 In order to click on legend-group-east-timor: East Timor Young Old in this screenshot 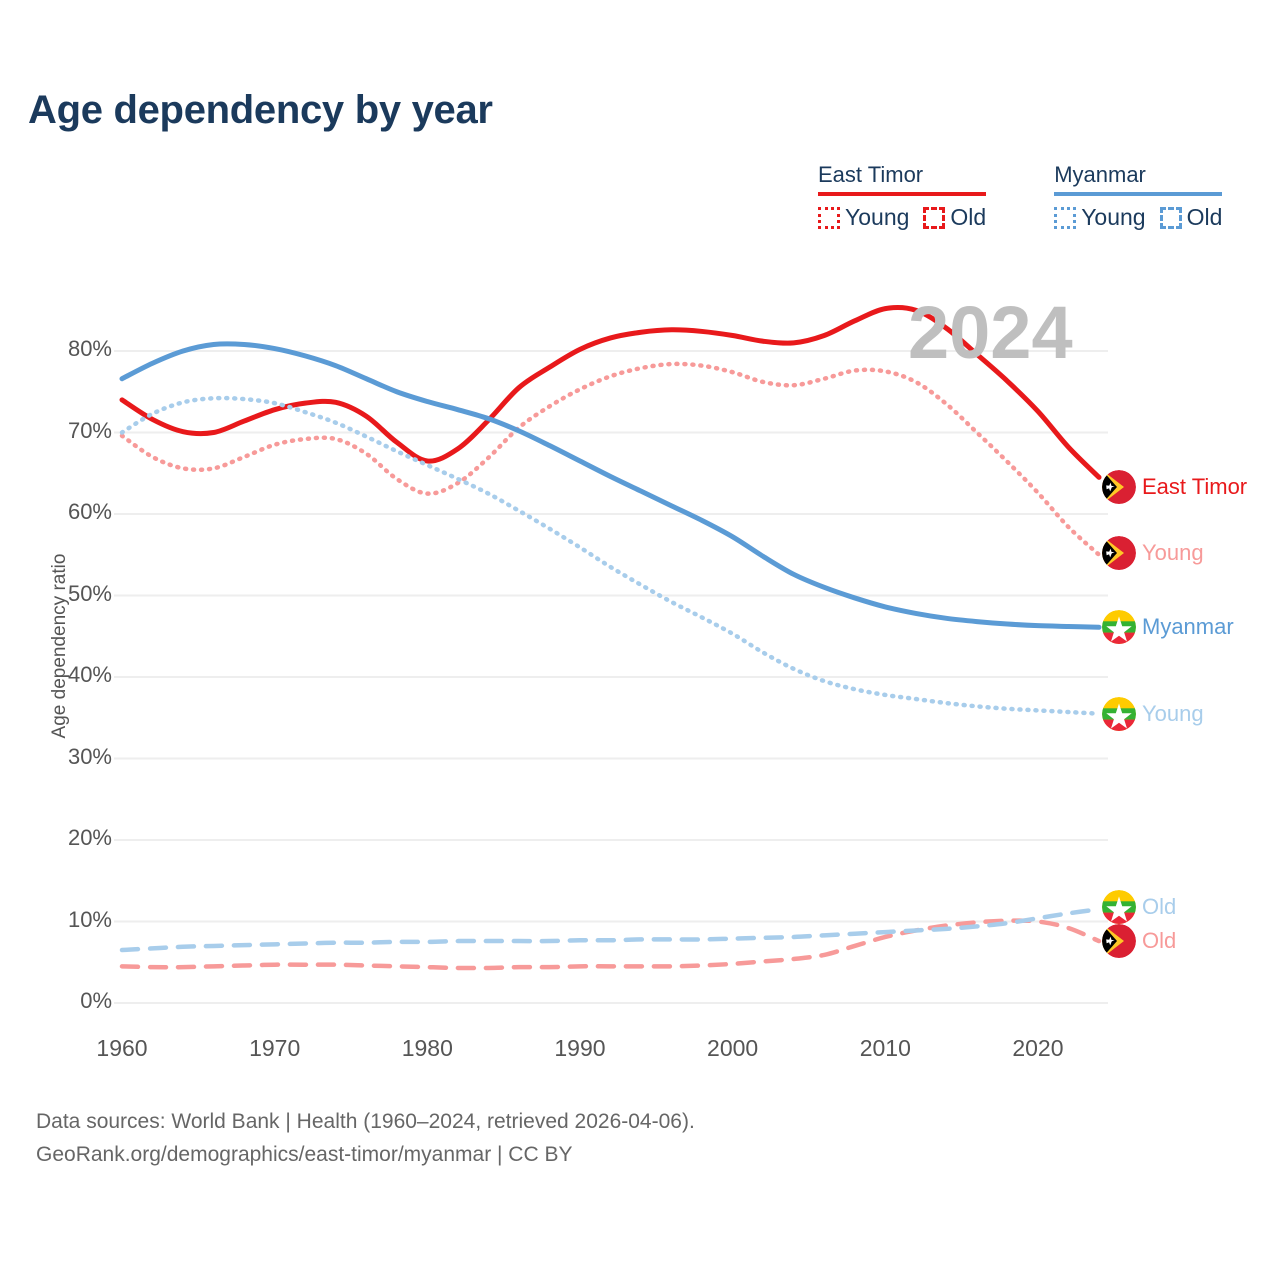, I will do `click(902, 196)`.